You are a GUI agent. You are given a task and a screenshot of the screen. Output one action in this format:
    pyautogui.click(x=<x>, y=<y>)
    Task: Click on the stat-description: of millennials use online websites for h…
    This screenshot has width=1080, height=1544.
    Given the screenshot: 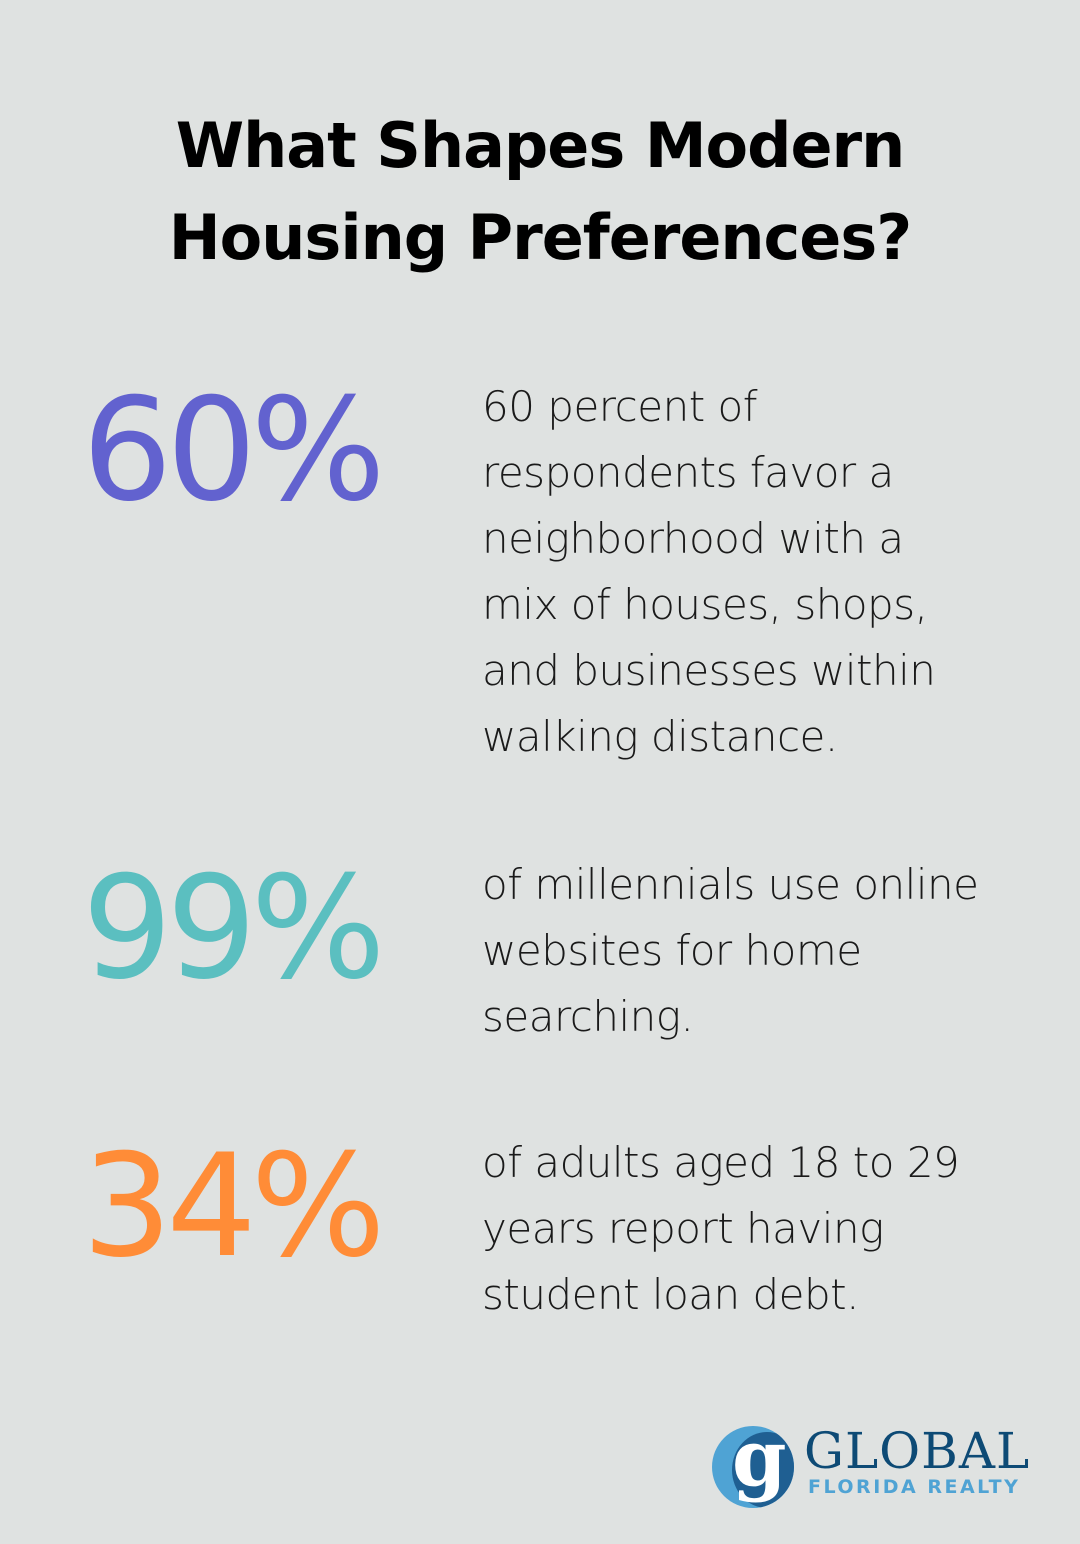 What is the action you would take?
    pyautogui.click(x=730, y=950)
    